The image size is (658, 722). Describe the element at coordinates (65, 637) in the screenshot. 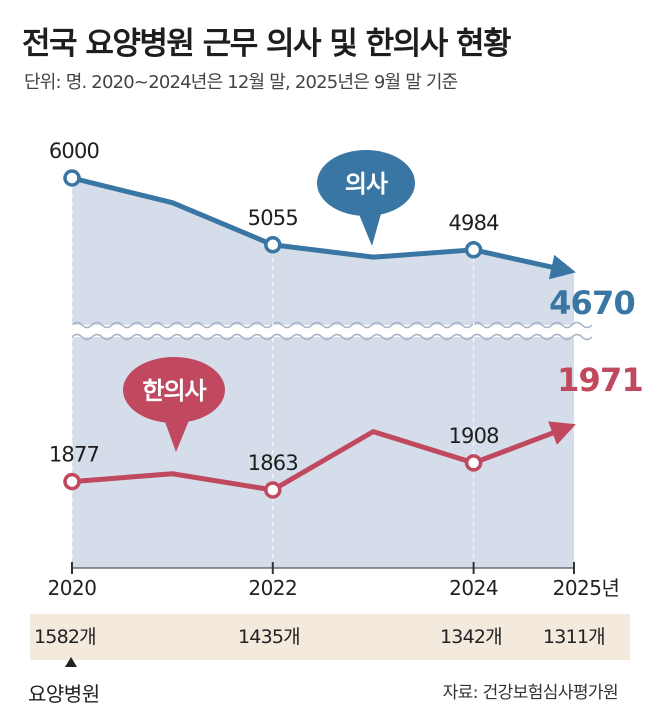

I see `hospital-count-2020: 1582개` at that location.